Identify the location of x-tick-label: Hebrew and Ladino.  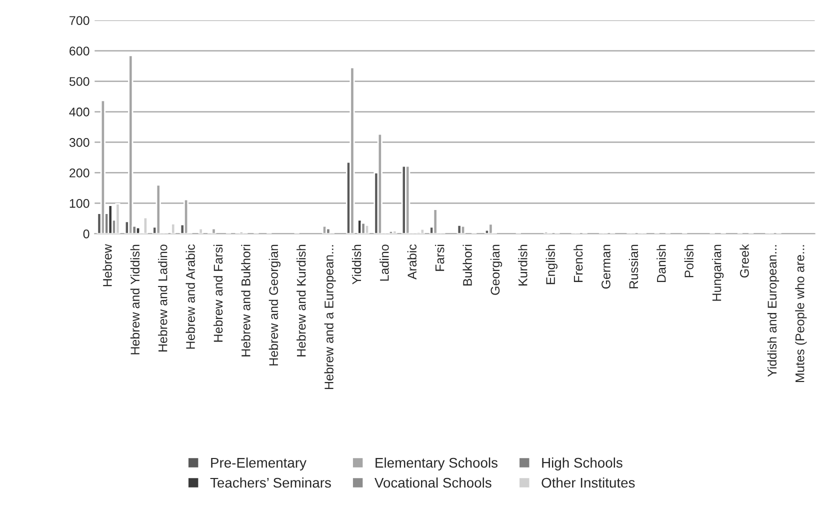
(163, 298).